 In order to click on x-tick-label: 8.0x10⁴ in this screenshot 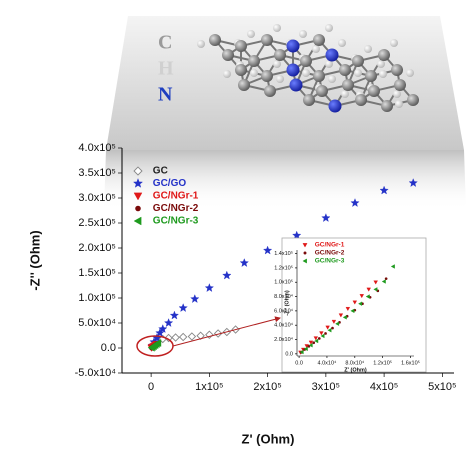, I will do `click(355, 362)`.